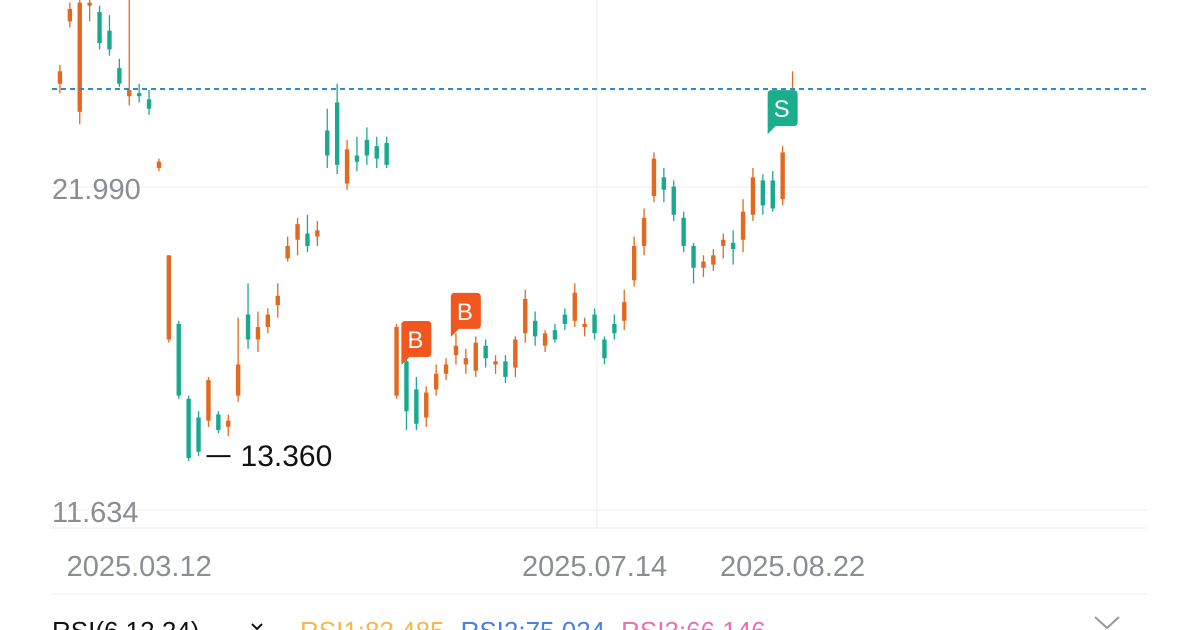  Describe the element at coordinates (792, 567) in the screenshot. I see `x-tick-label: 2025.08.22` at that location.